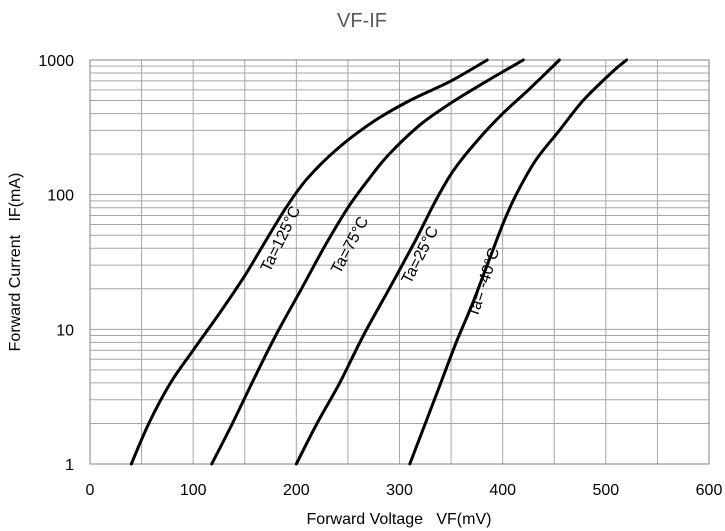  What do you see at coordinates (60, 196) in the screenshot?
I see `y-tick-label: 100` at bounding box center [60, 196].